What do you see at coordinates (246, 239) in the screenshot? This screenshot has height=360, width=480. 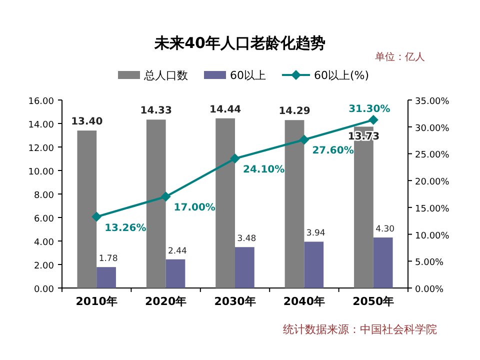 I see `data-label: 3.48` at bounding box center [246, 239].